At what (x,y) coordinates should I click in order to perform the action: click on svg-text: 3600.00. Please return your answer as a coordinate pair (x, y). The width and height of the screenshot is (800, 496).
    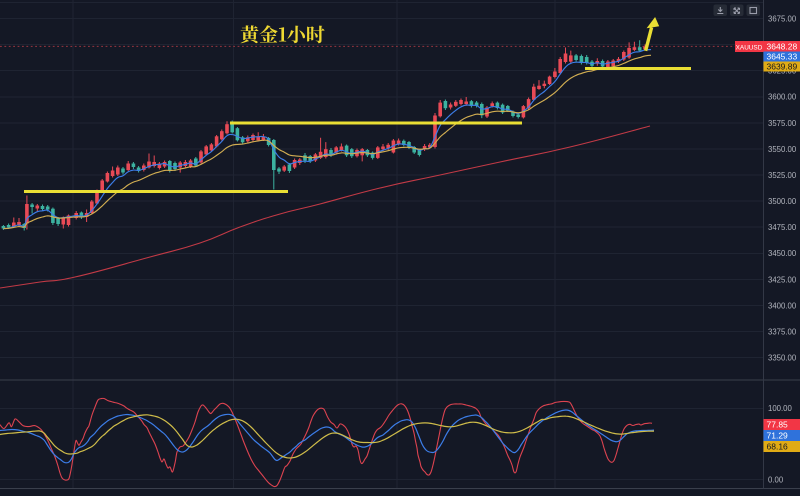
    Looking at the image, I should click on (782, 97).